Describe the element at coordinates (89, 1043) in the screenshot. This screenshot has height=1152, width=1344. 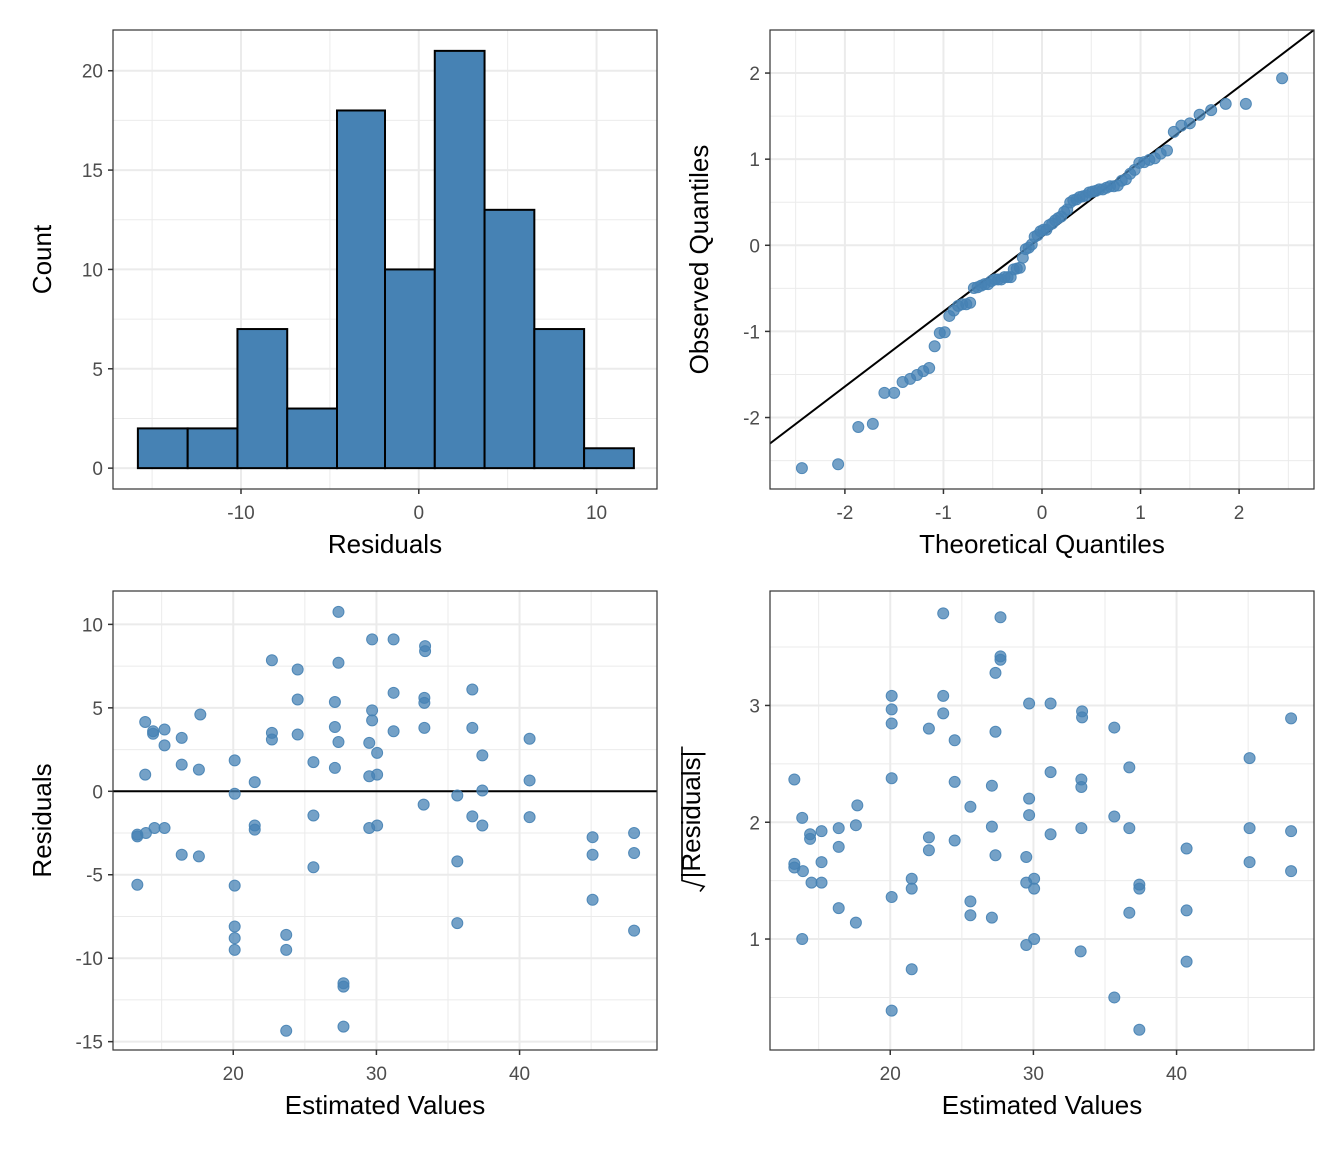
I see `y-tick-label: -15` at that location.